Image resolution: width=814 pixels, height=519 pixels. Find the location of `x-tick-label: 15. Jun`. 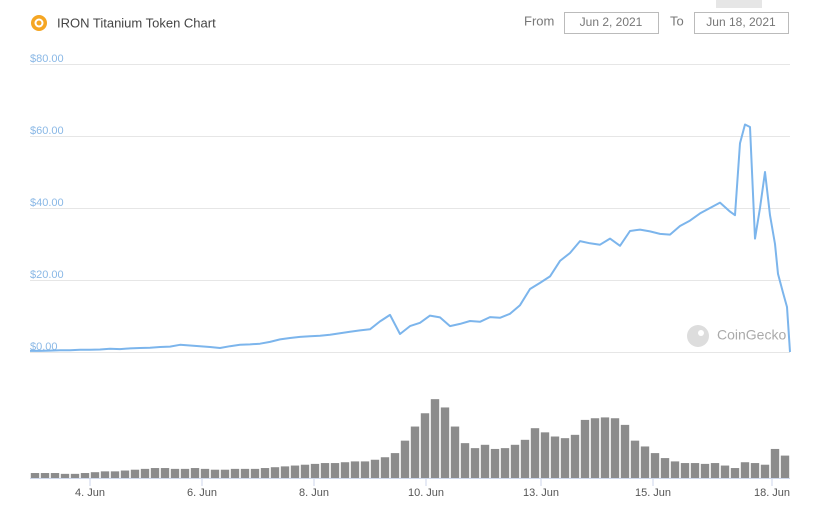

x-tick-label: 15. Jun is located at coordinates (653, 493).